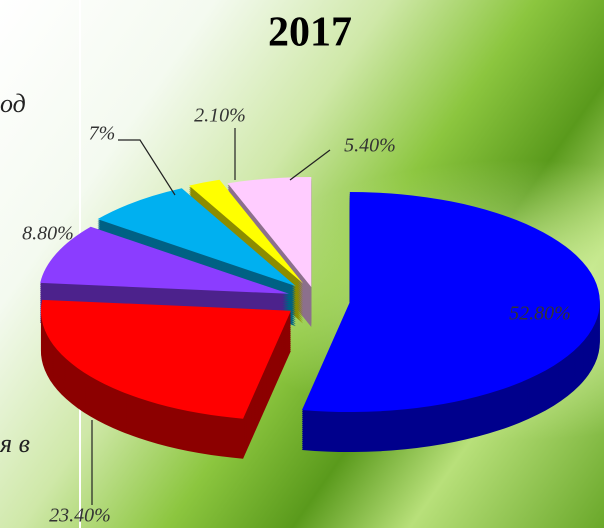 Image resolution: width=604 pixels, height=528 pixels. What do you see at coordinates (80, 516) in the screenshot?
I see `data-label: 23.40%` at bounding box center [80, 516].